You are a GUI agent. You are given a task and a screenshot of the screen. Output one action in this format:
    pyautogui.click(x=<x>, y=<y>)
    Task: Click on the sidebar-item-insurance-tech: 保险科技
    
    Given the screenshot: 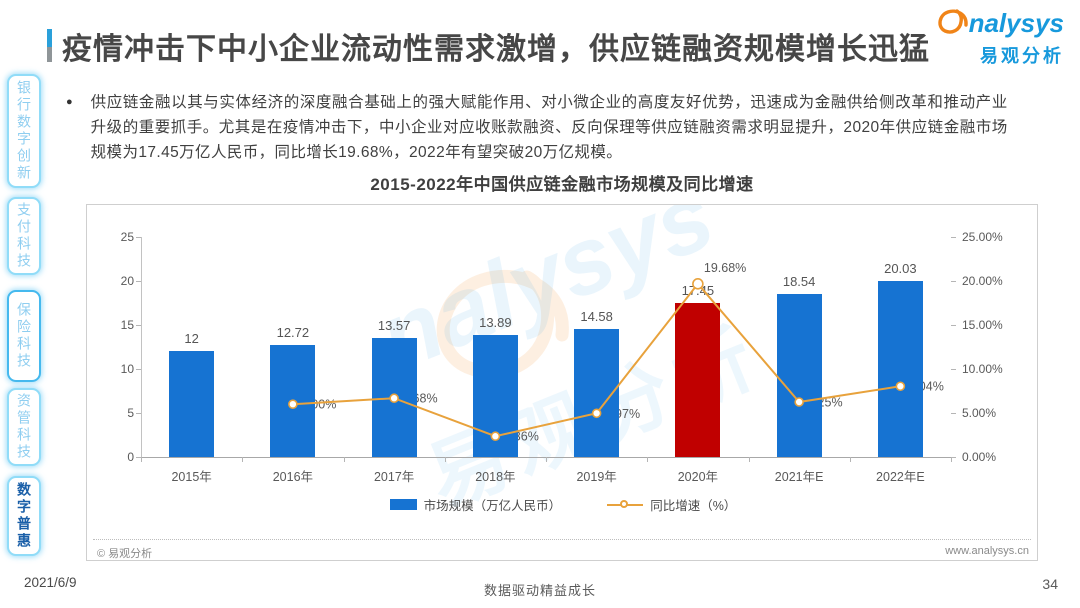 What is the action you would take?
    pyautogui.click(x=24, y=336)
    